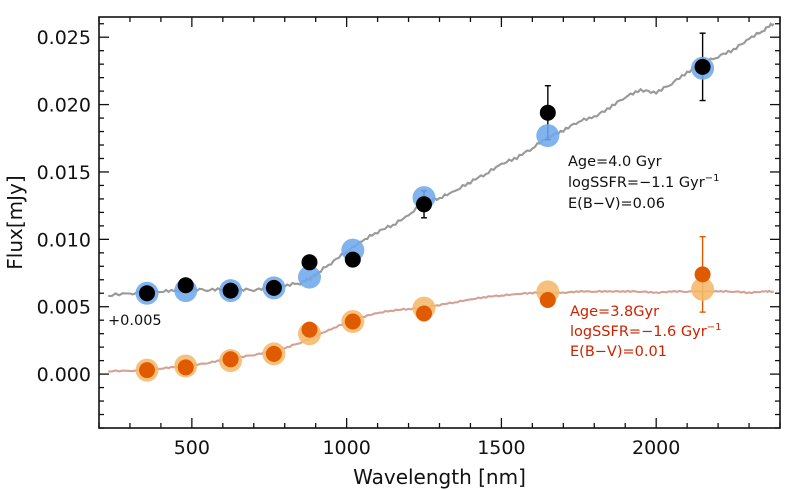  What do you see at coordinates (64, 173) in the screenshot?
I see `y-tick-label: 0.015` at bounding box center [64, 173].